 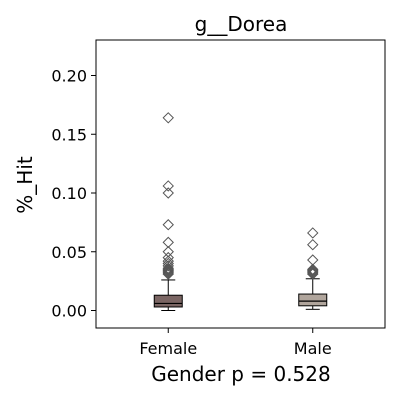 What do you see at coordinates (69, 134) in the screenshot?
I see `y-tick-label: 0.15` at bounding box center [69, 134].